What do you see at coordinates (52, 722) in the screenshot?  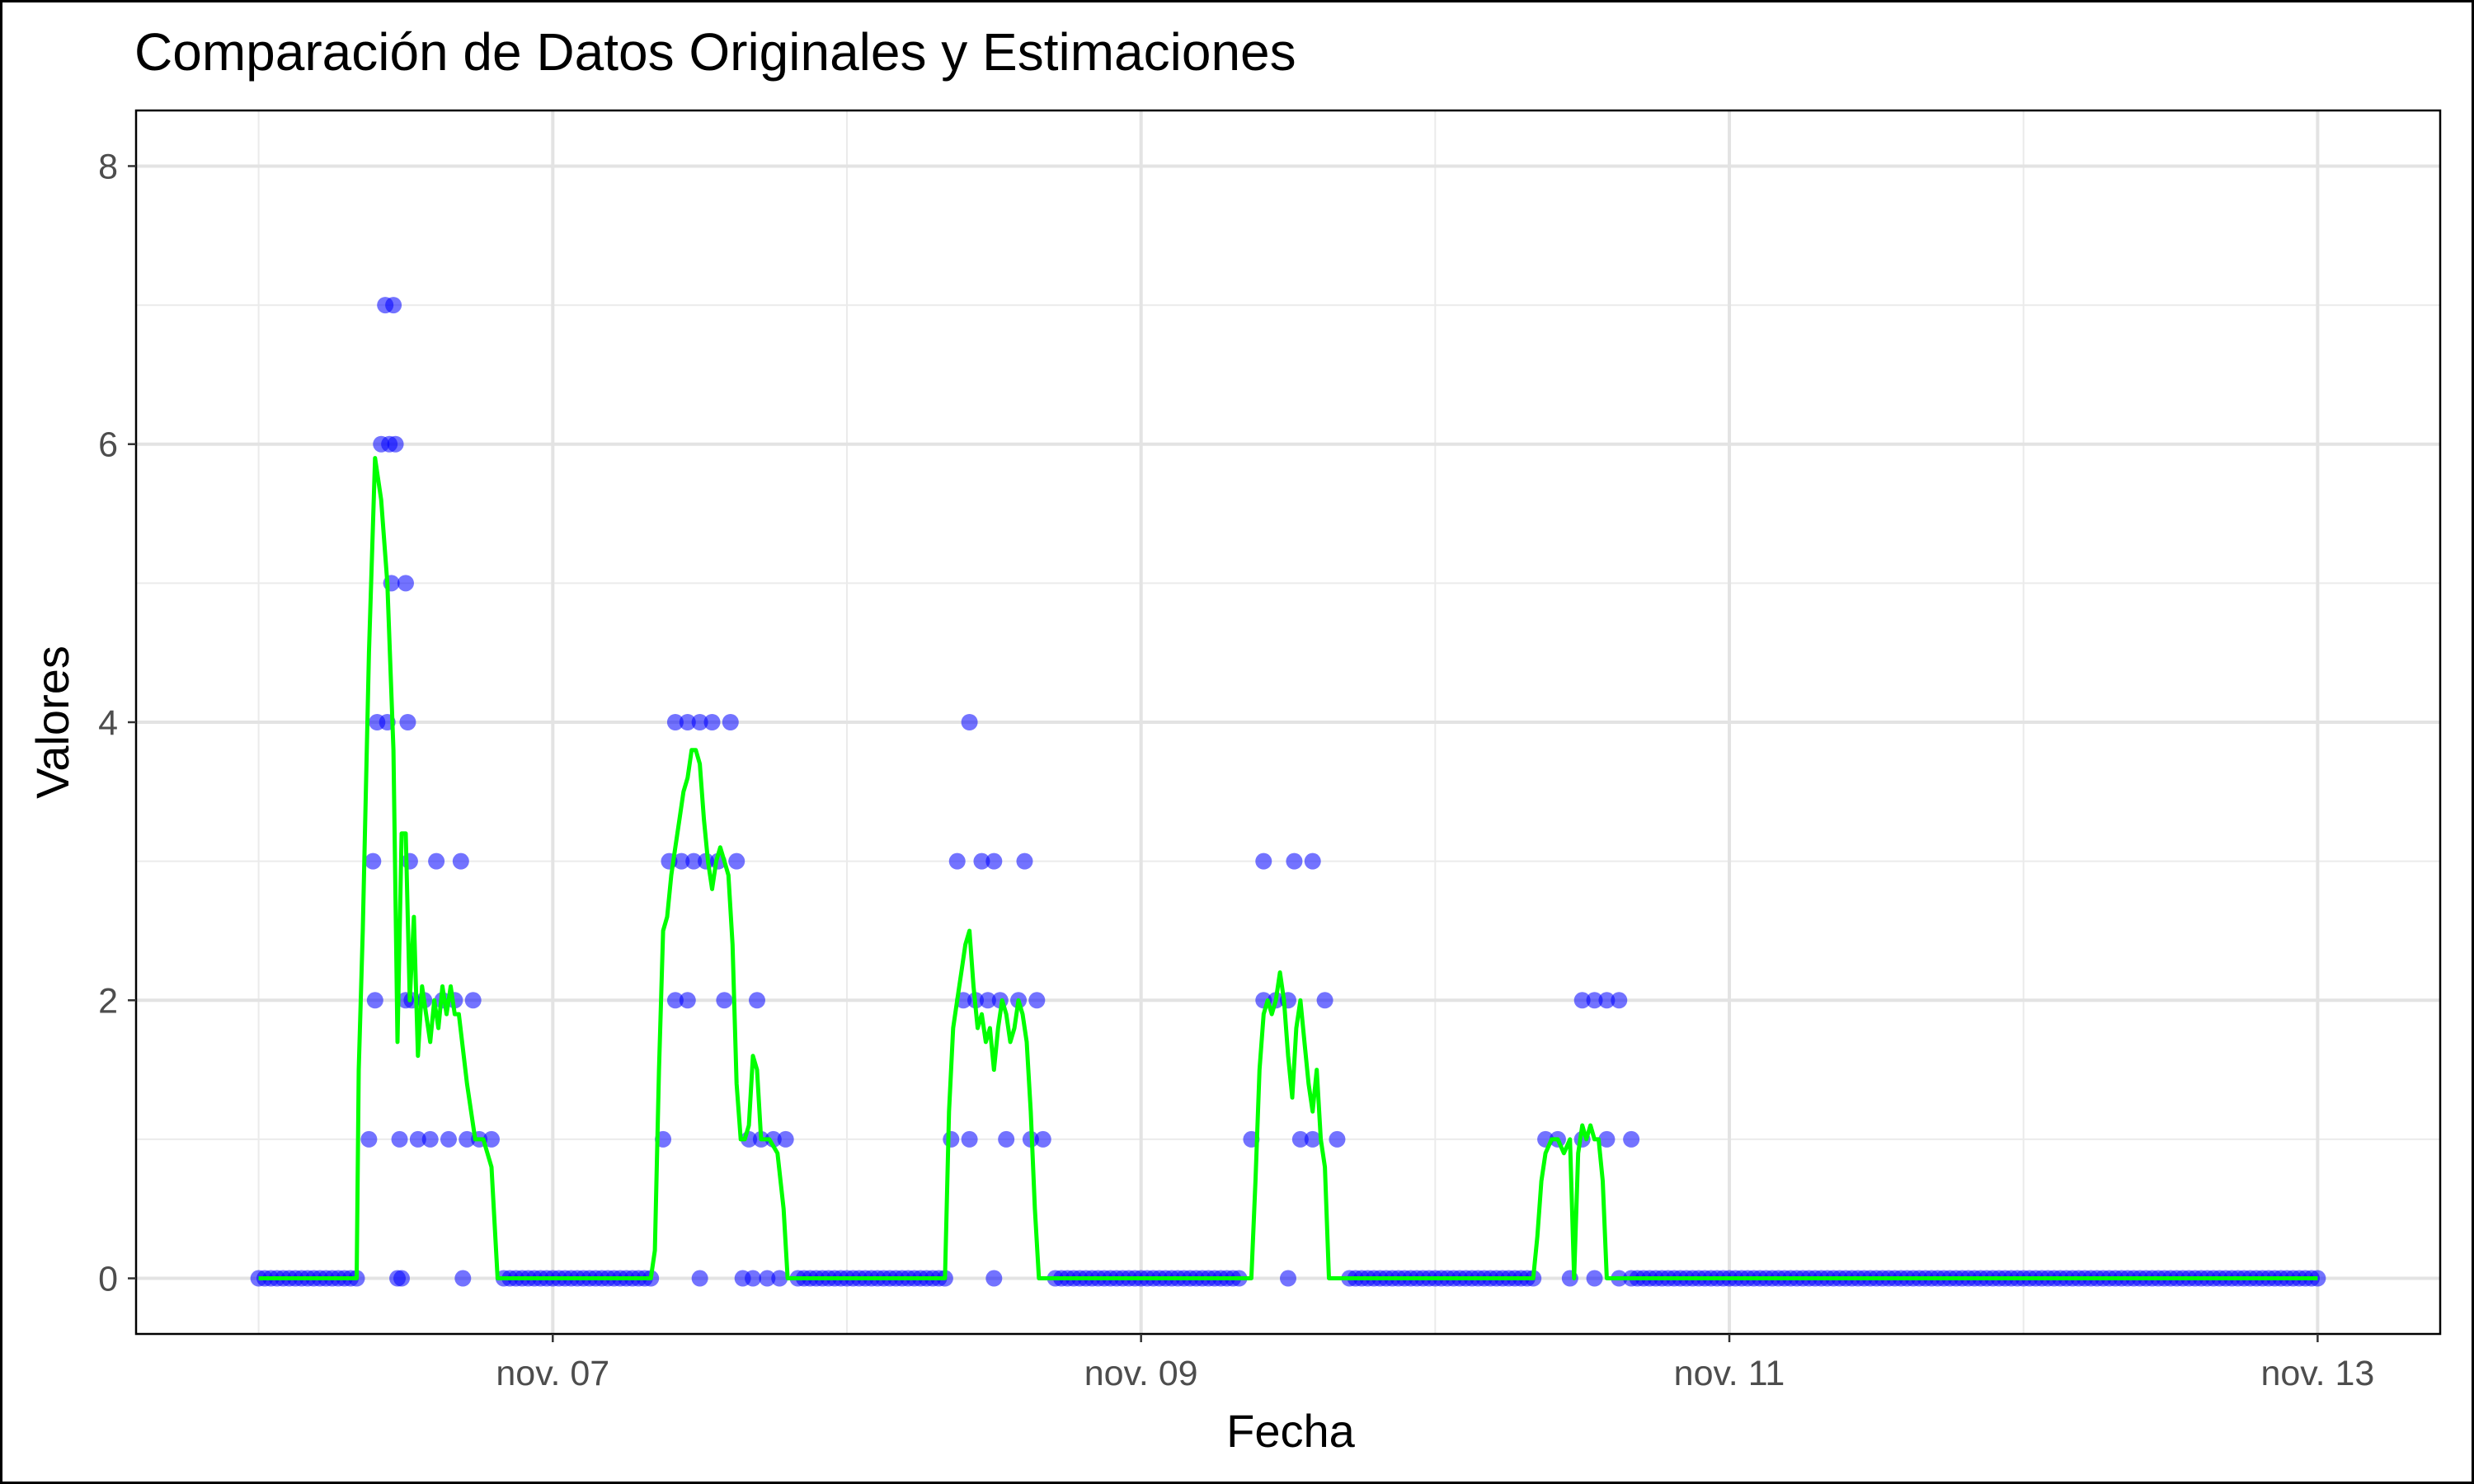 I see `y-axis-title: Valores` at bounding box center [52, 722].